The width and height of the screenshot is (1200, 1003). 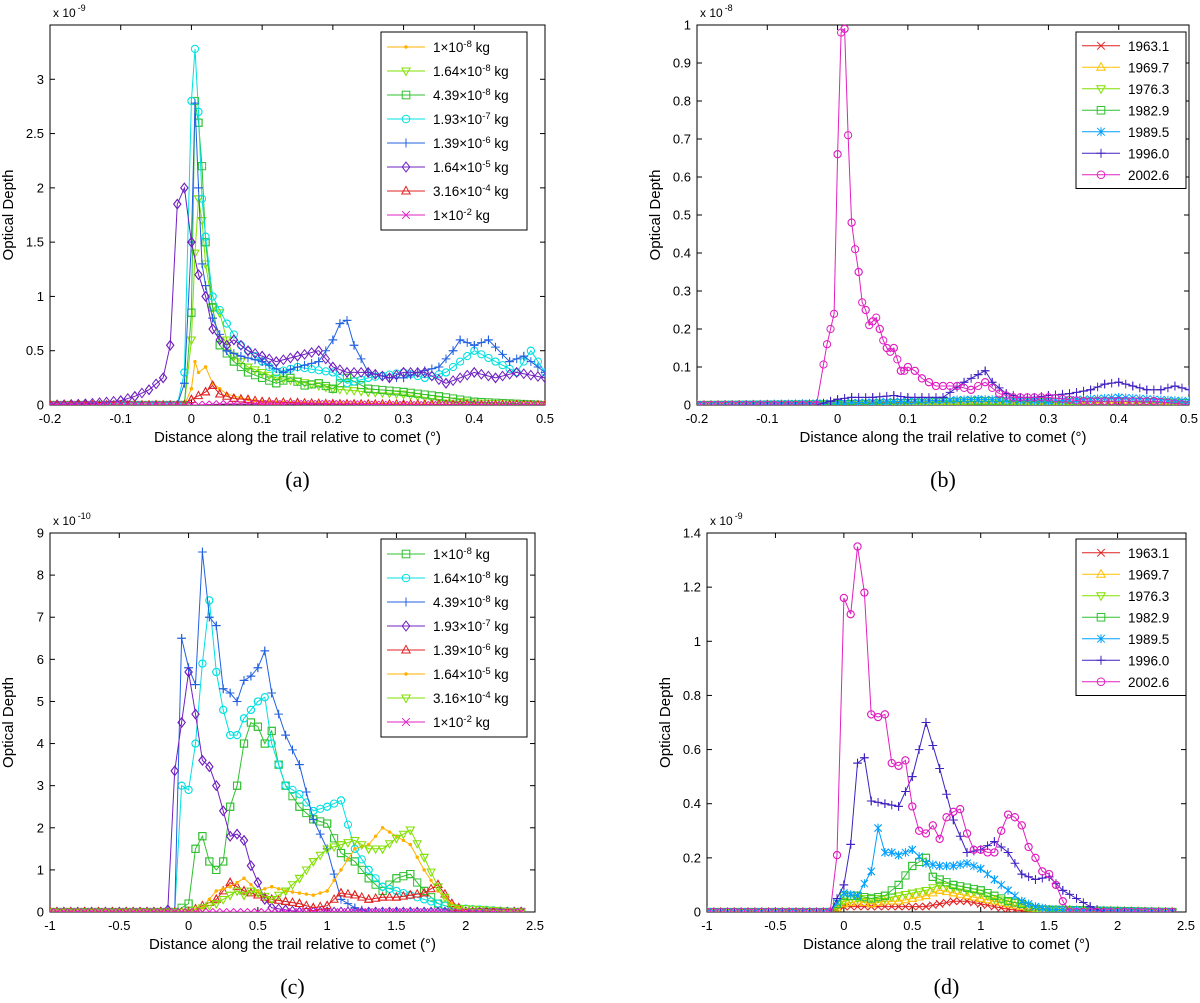 I want to click on legend-label: 1.64×10-5 kg, so click(x=471, y=167).